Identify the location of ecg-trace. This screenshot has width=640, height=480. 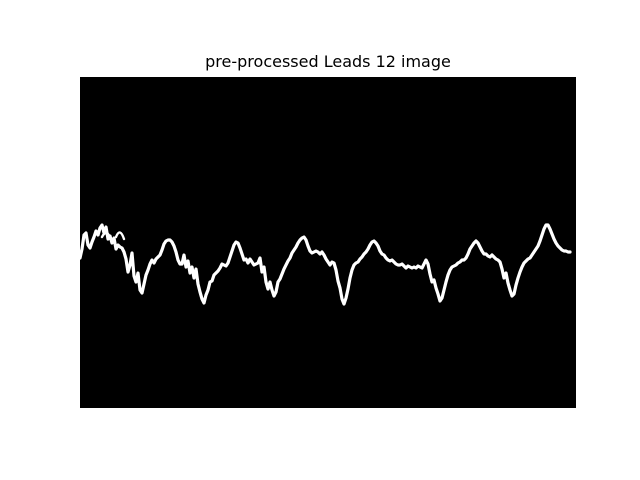
(326, 264).